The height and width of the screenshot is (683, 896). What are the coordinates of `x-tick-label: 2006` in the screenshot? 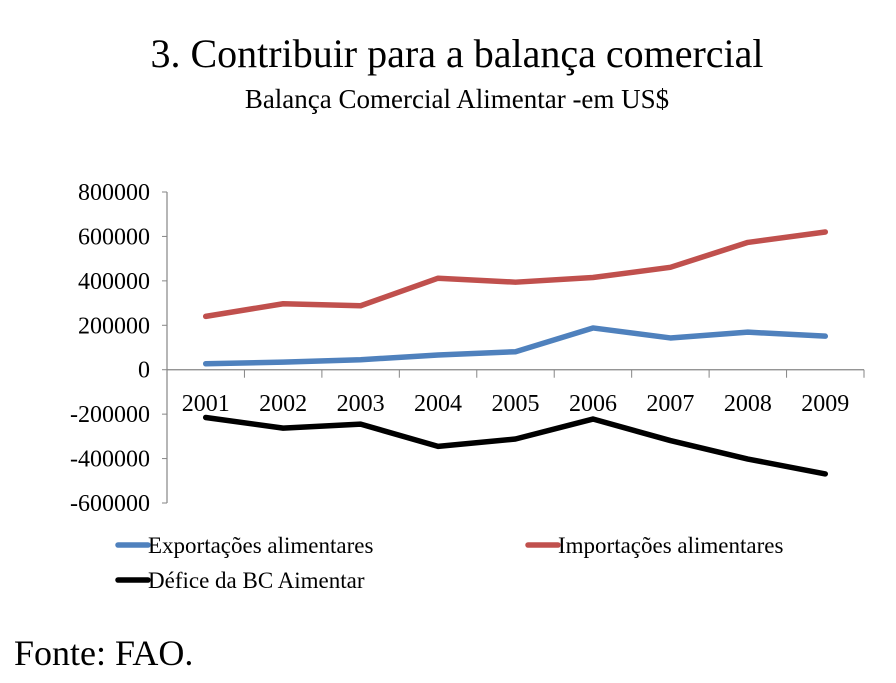 It's located at (593, 404).